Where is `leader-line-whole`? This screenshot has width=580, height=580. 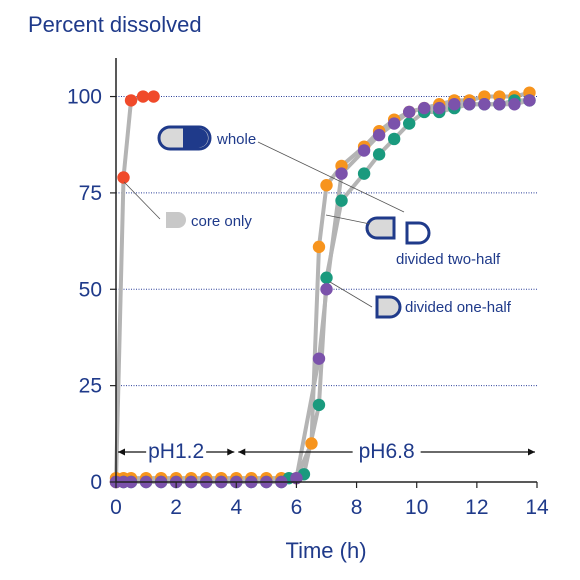 leader-line-whole is located at coordinates (331, 177).